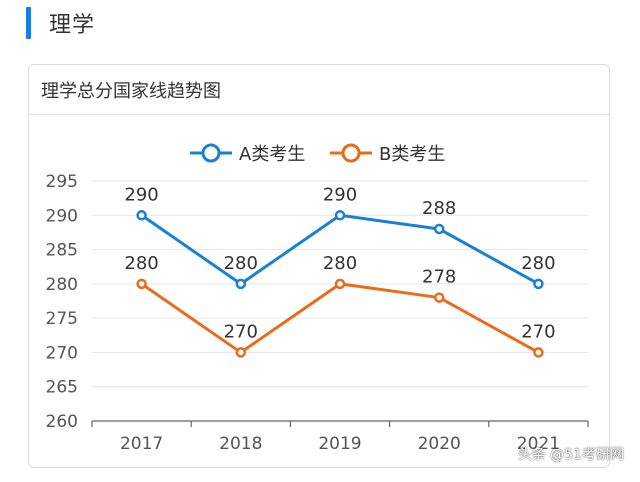 This screenshot has height=482, width=640. Describe the element at coordinates (570, 455) in the screenshot. I see `watermark: 头条 @51考研网` at that location.